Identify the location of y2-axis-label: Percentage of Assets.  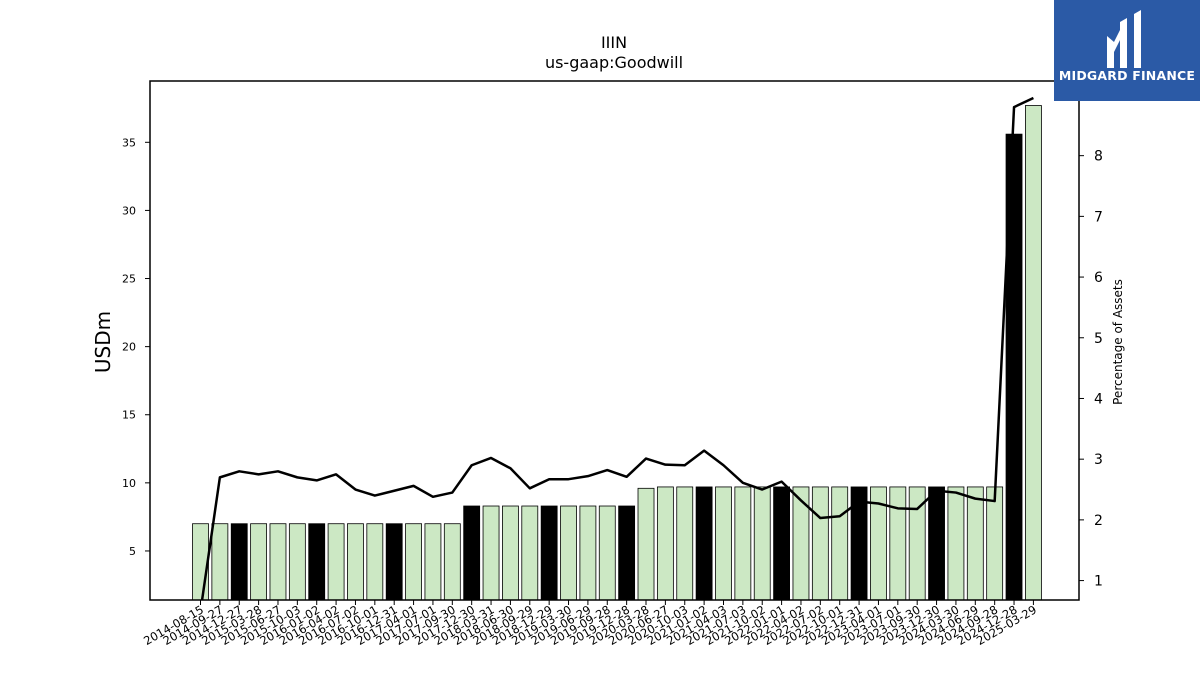
(1118, 342).